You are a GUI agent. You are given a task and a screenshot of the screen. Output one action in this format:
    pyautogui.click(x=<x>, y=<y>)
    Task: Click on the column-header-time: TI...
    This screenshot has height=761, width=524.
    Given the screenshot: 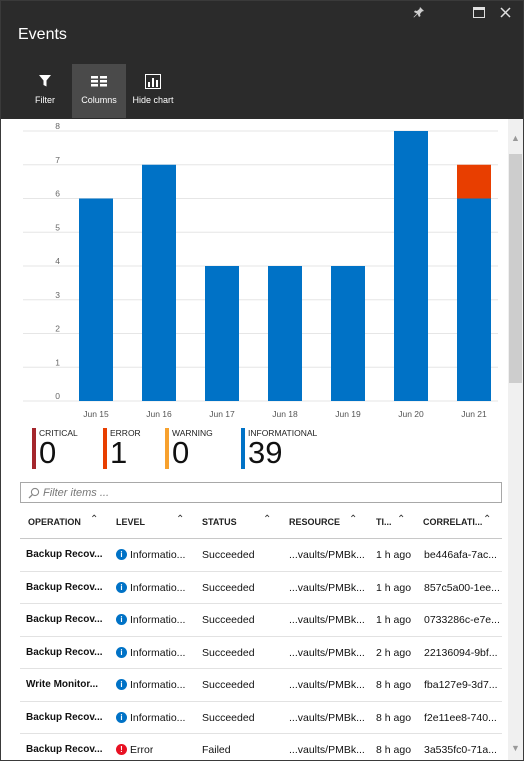 What is the action you would take?
    pyautogui.click(x=384, y=522)
    